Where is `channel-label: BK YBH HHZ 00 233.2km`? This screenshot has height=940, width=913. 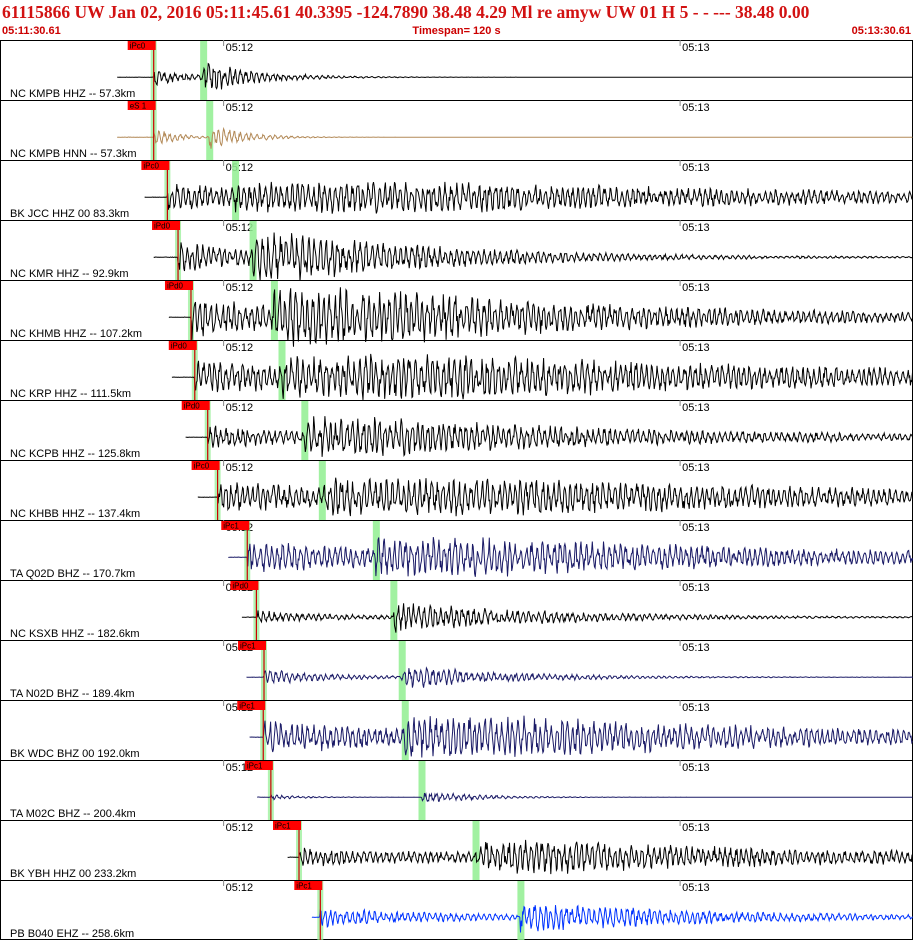
channel-label: BK YBH HHZ 00 233.2km is located at coordinates (73, 874).